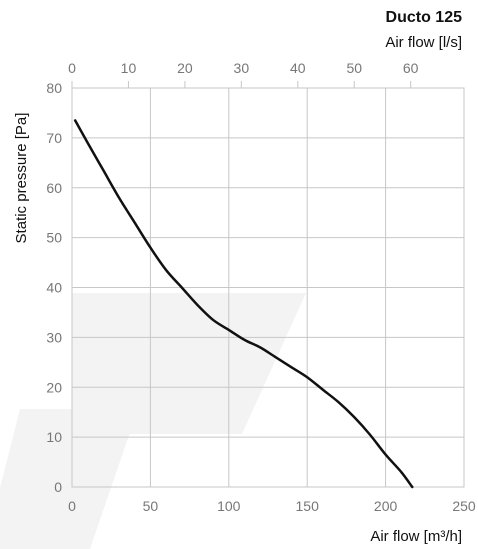 This screenshot has width=478, height=549. Describe the element at coordinates (424, 17) in the screenshot. I see `chart-title: Ducto 125` at that location.